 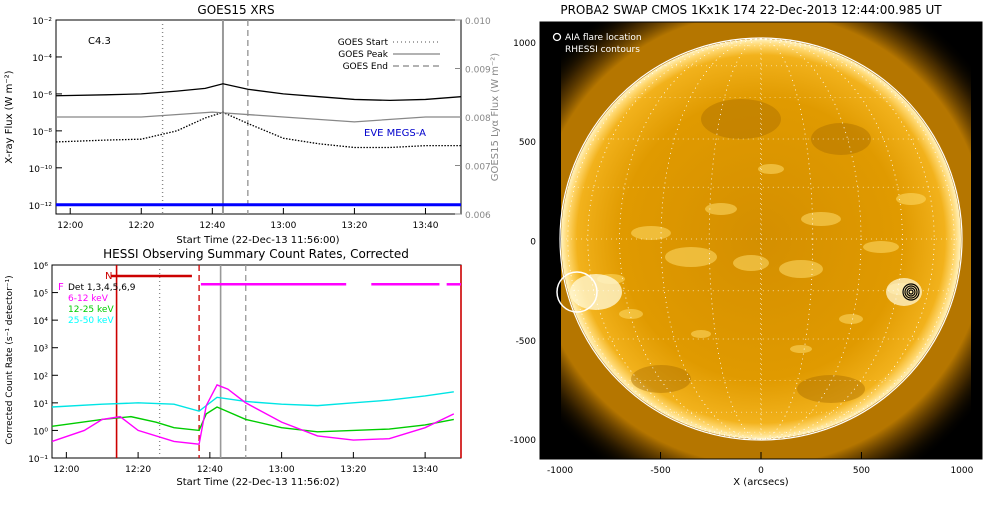 I want to click on goes-y-ticks: 10⁻² 10⁻⁴ 10⁻⁶ 10⁻⁸ 10⁻¹⁰ 10⁻¹², so click(x=45, y=114).